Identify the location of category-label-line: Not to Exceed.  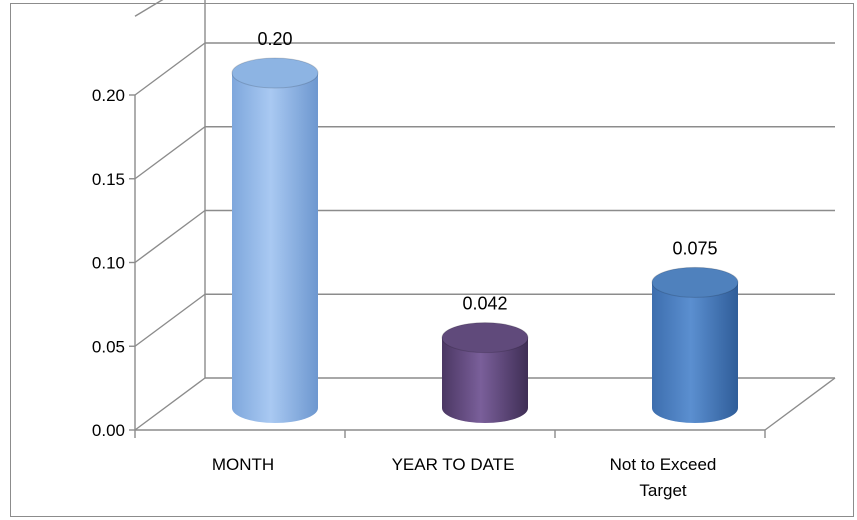
(663, 464).